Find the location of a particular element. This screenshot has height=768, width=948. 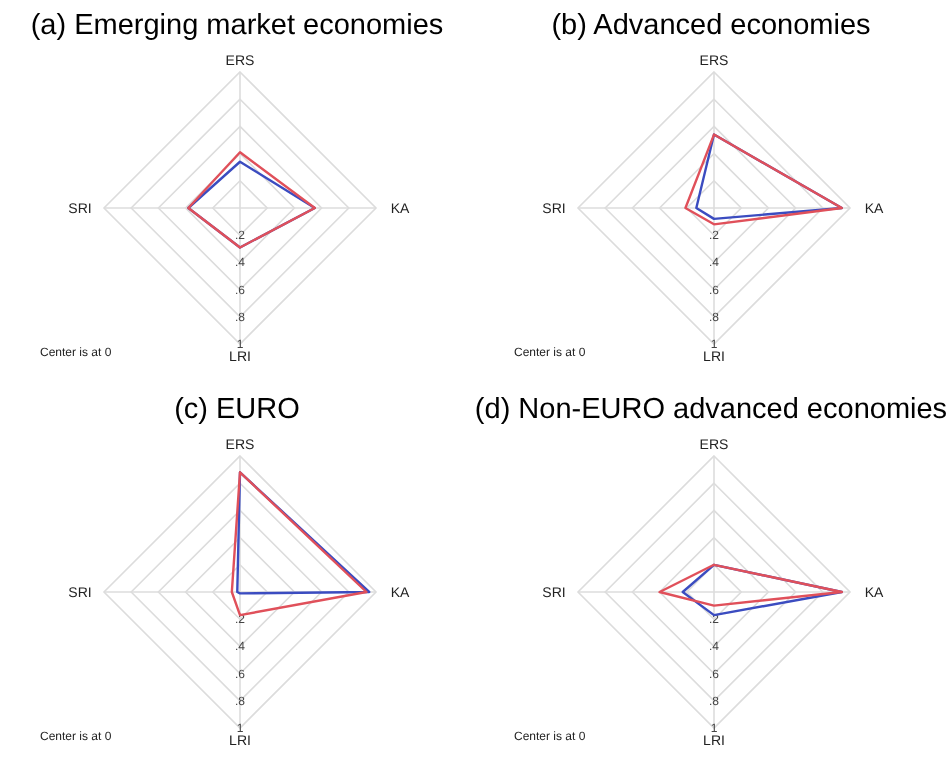

chart-title: (d) Non-EURO advanced economies is located at coordinates (711, 410).